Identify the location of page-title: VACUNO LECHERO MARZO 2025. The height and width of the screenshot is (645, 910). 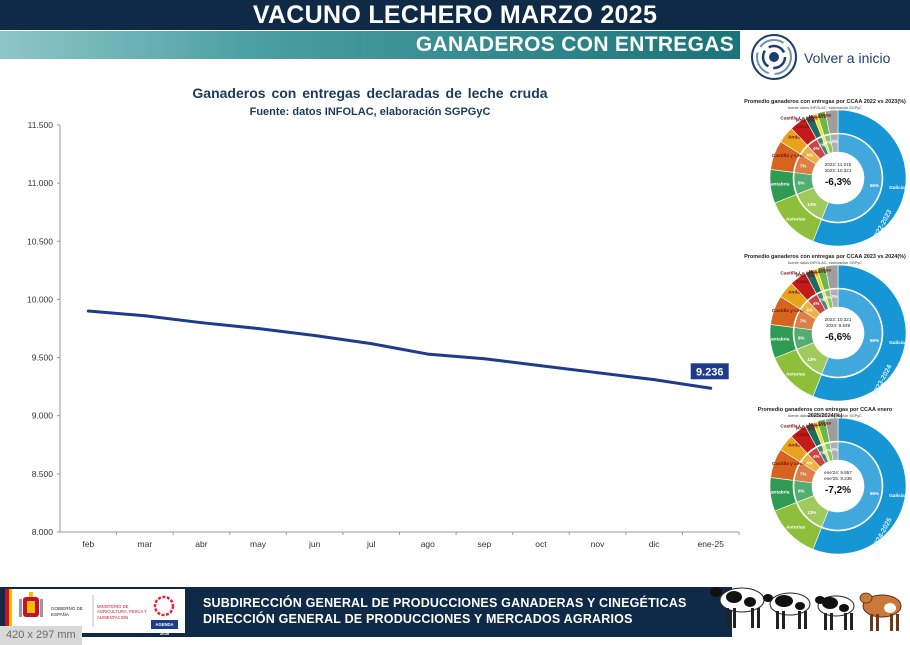
(455, 15).